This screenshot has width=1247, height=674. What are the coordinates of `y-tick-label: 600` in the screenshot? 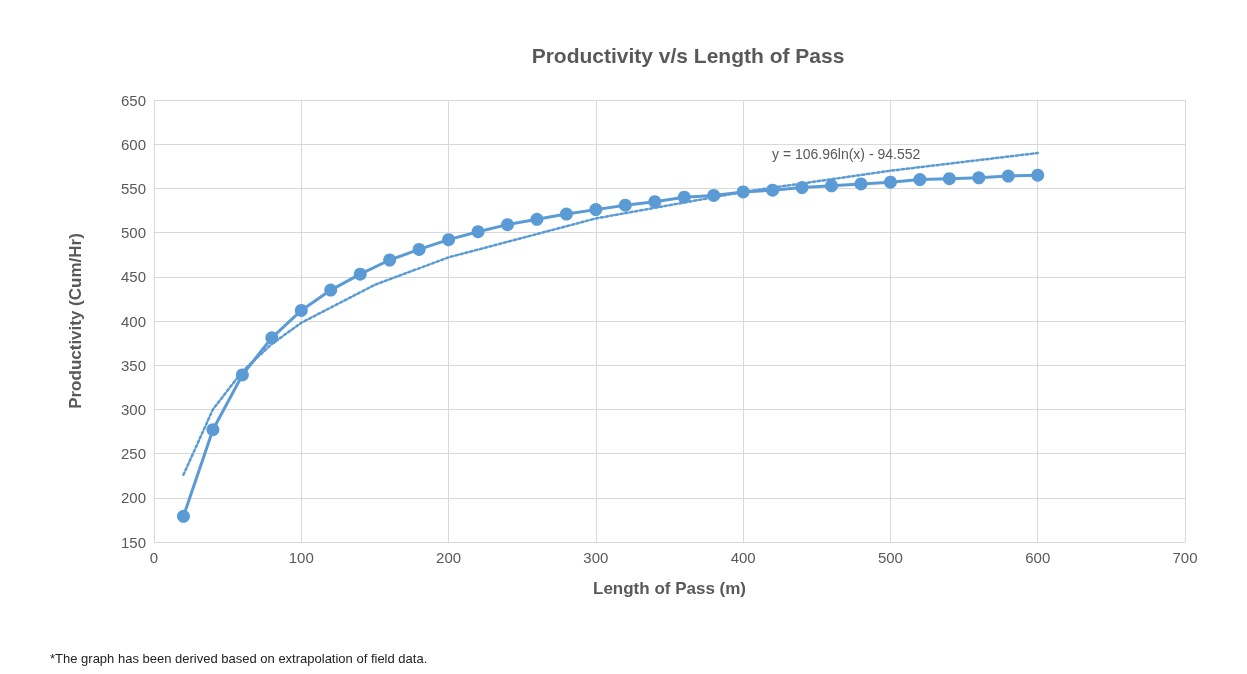 It's located at (133, 144).